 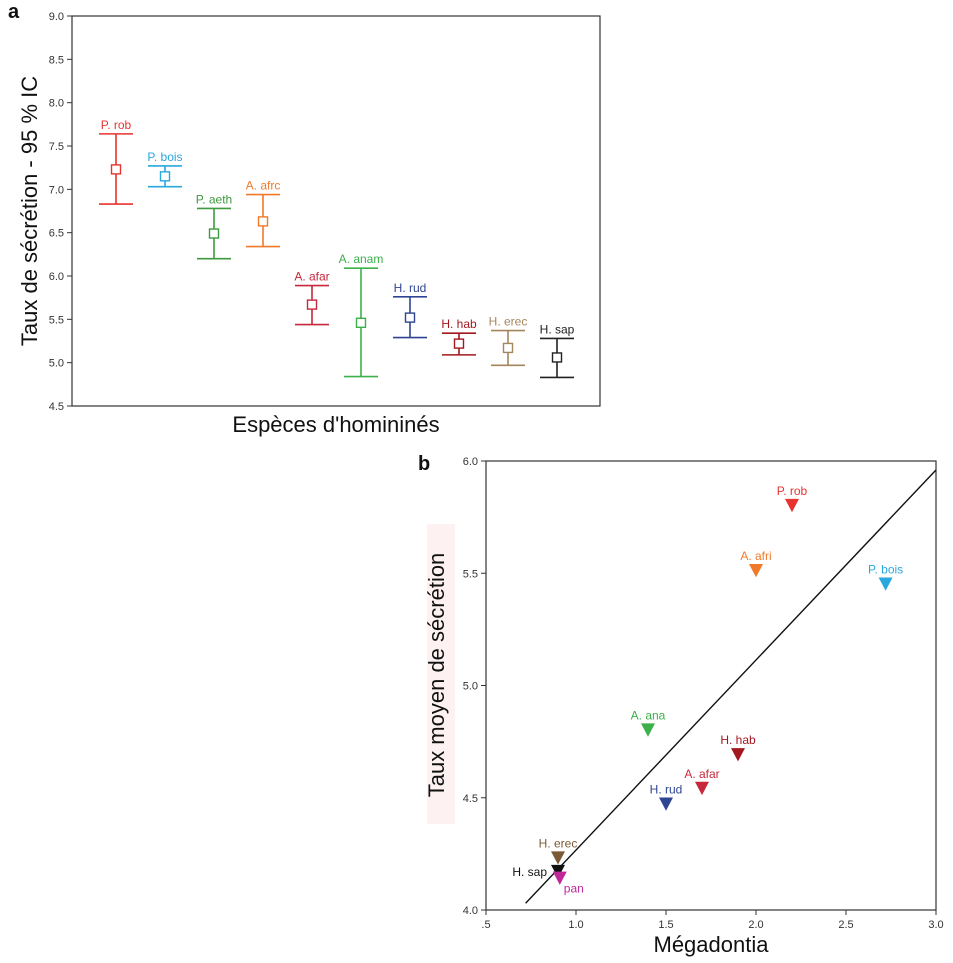 I want to click on point-label: A. anam, so click(x=361, y=259).